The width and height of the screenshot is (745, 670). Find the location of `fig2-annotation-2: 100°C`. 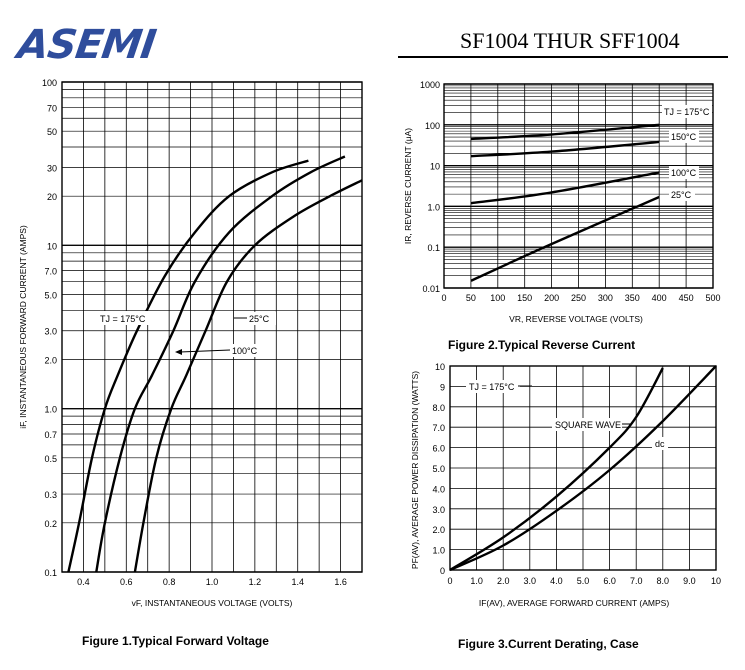

fig2-annotation-2: 100°C is located at coordinates (684, 173).